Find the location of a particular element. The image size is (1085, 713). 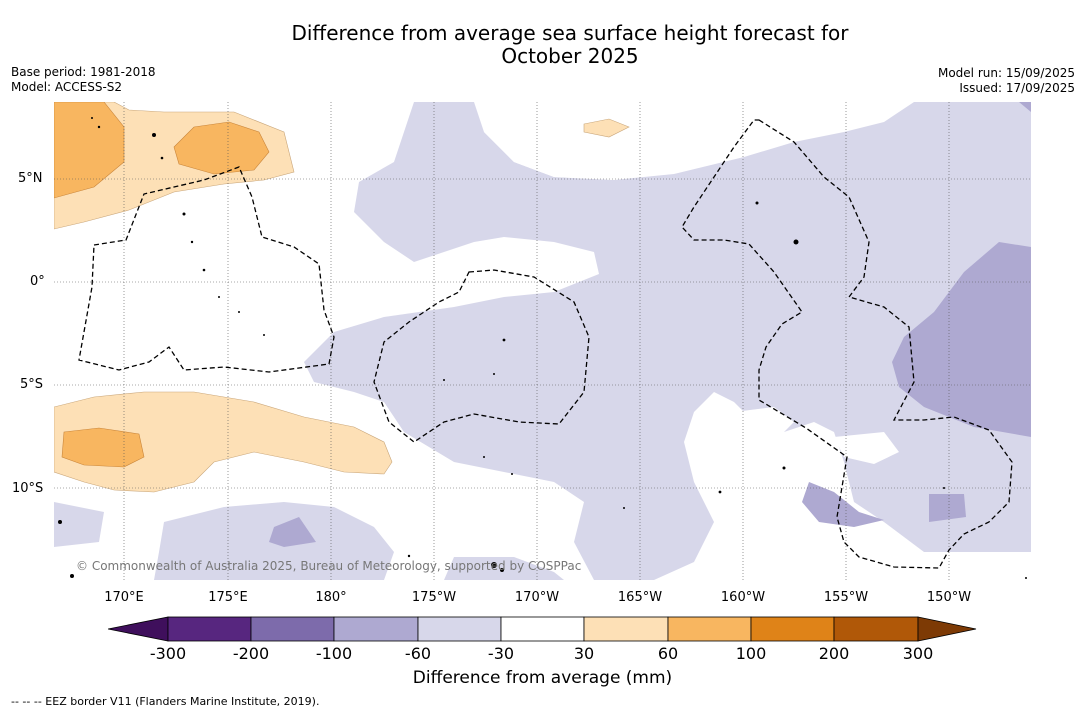

lat-label-10s: 10°S is located at coordinates (28, 488).